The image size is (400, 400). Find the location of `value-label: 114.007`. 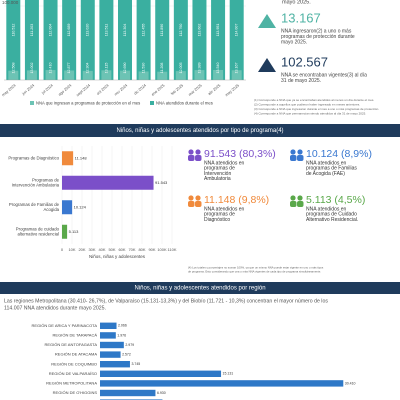

value-label: 114.007 is located at coordinates (237, 30).